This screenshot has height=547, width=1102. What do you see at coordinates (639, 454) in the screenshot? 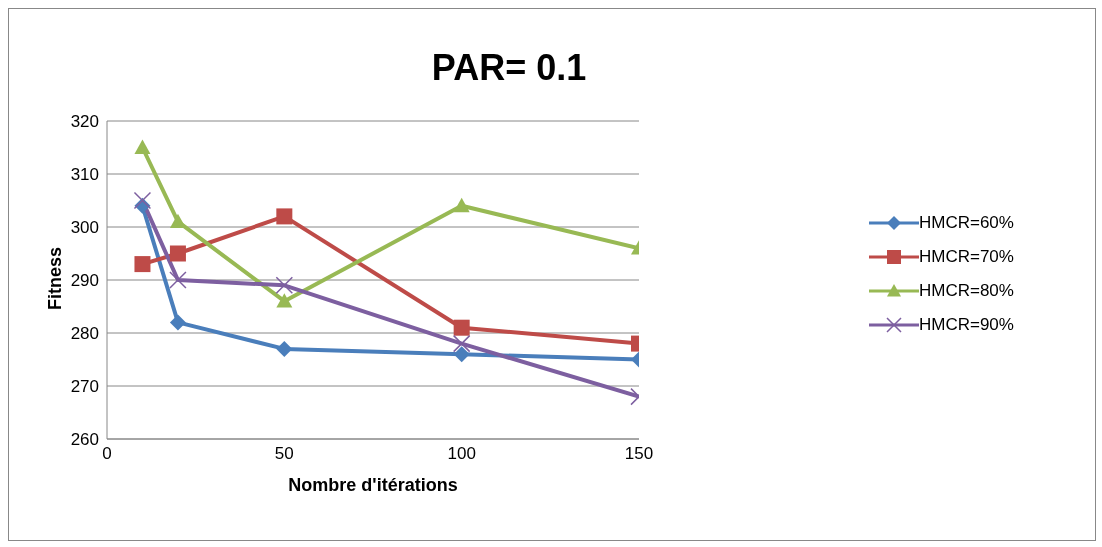
I see `x-tick-label: 150` at bounding box center [639, 454].